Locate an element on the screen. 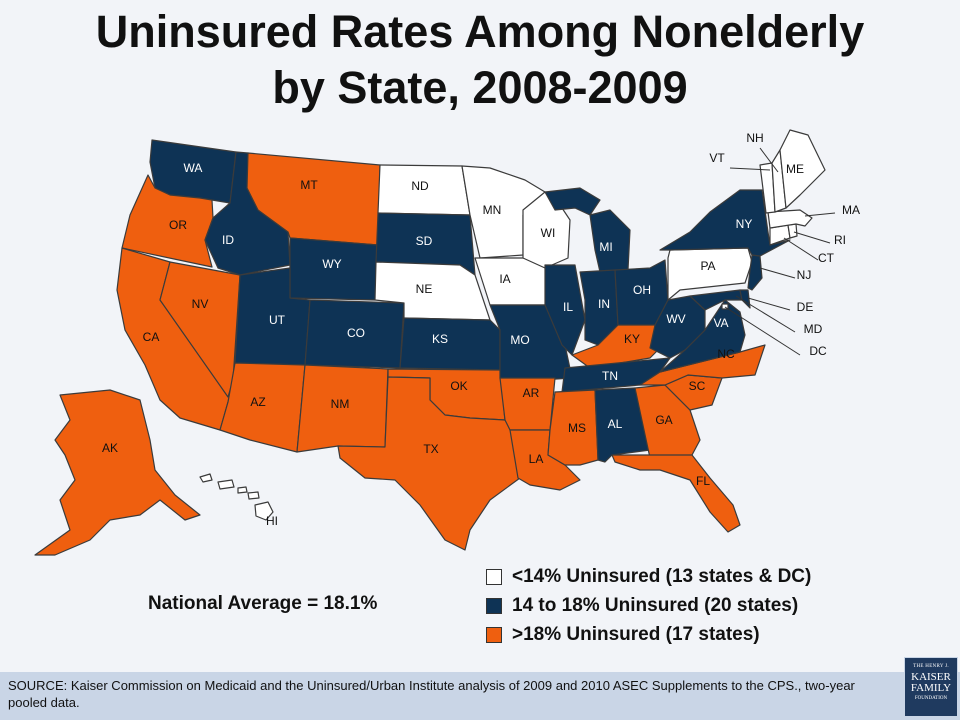 The image size is (960, 720). state-label-ms: MS is located at coordinates (577, 428).